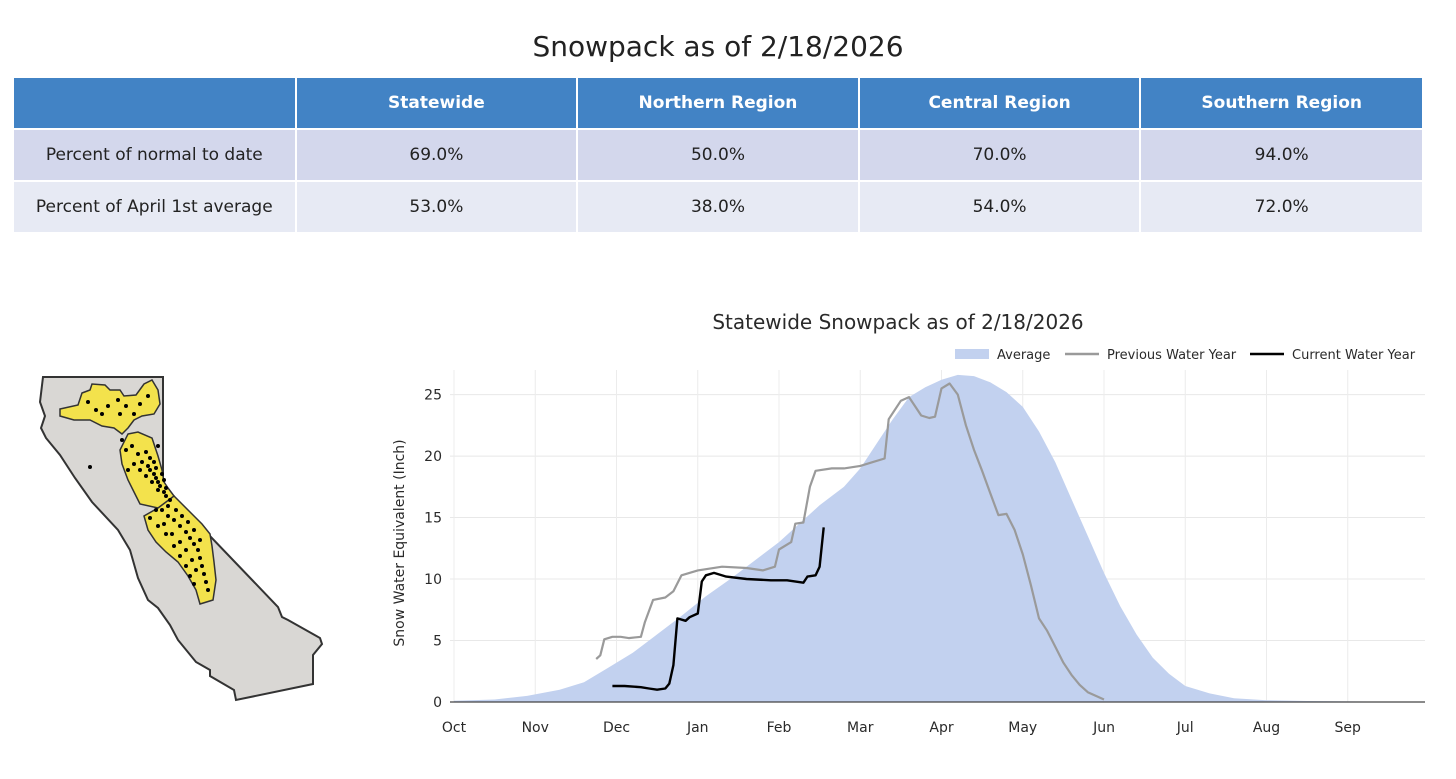 The image size is (1456, 779). What do you see at coordinates (1348, 728) in the screenshot?
I see `x-tick-label: Sep` at bounding box center [1348, 728].